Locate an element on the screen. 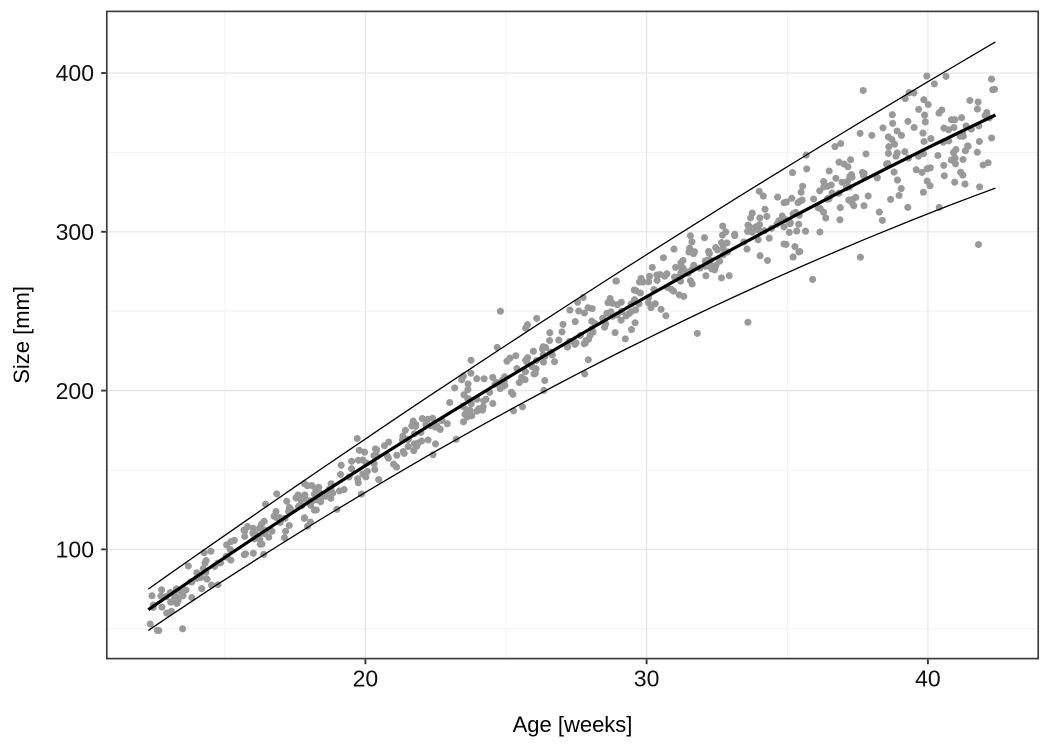 The image size is (1050, 750). svg-text: 400 is located at coordinates (75, 73).